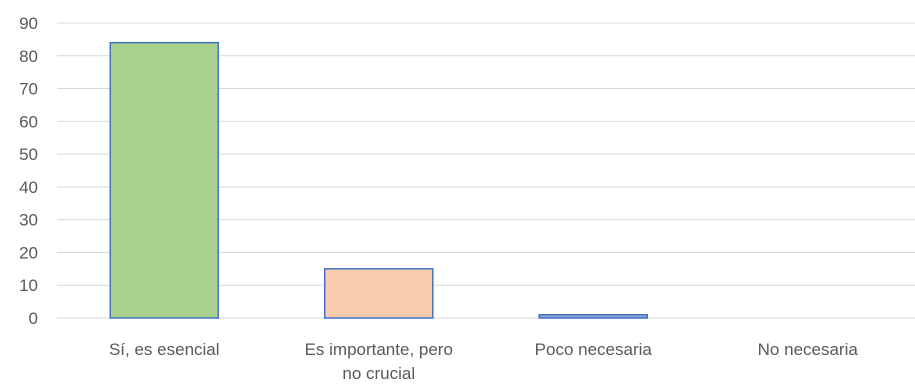 This screenshot has width=915, height=386. I want to click on y-tick-label: 30, so click(28, 220).